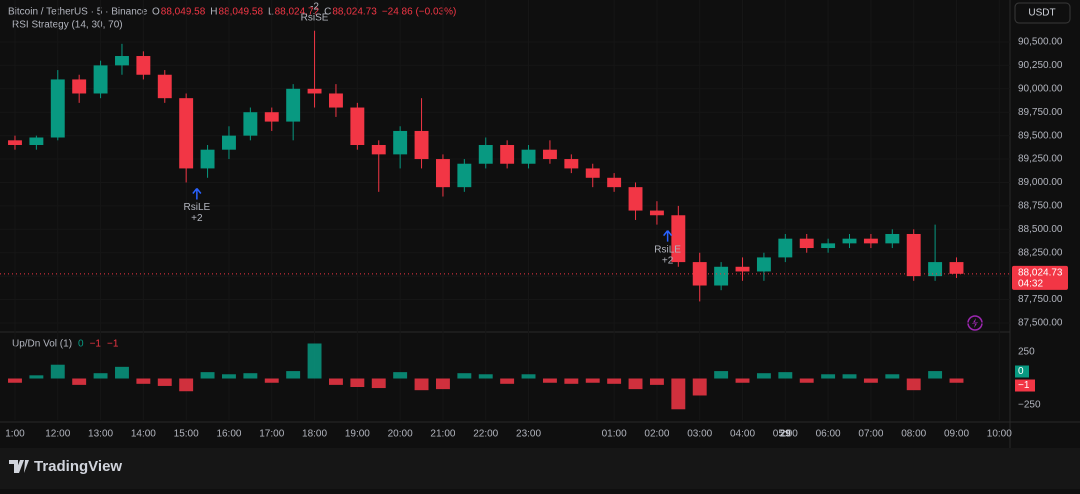 Image resolution: width=1080 pixels, height=494 pixels. Describe the element at coordinates (1040, 88) in the screenshot. I see `y-tick-label: 90,000.00` at that location.